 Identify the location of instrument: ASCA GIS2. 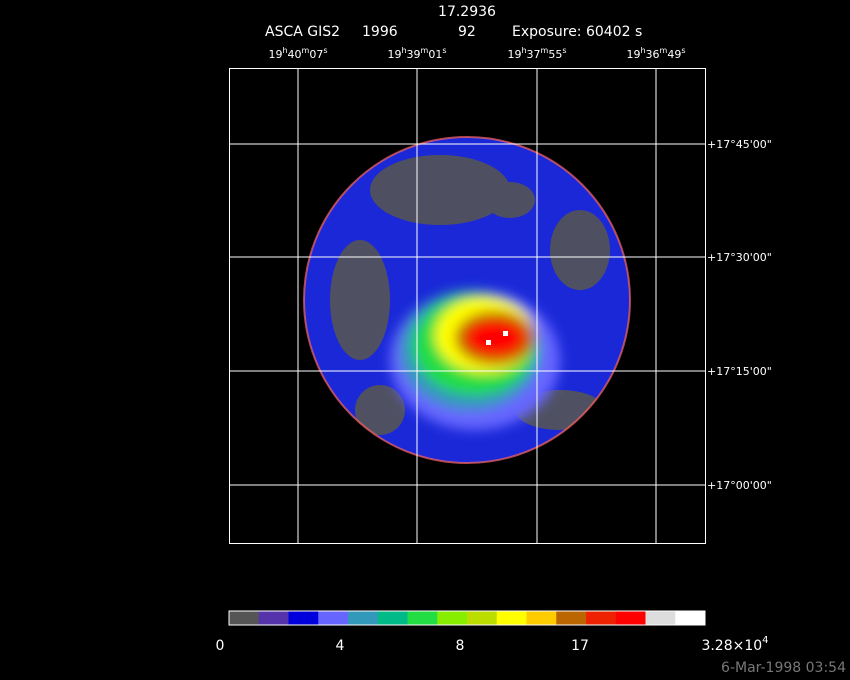
(302, 32).